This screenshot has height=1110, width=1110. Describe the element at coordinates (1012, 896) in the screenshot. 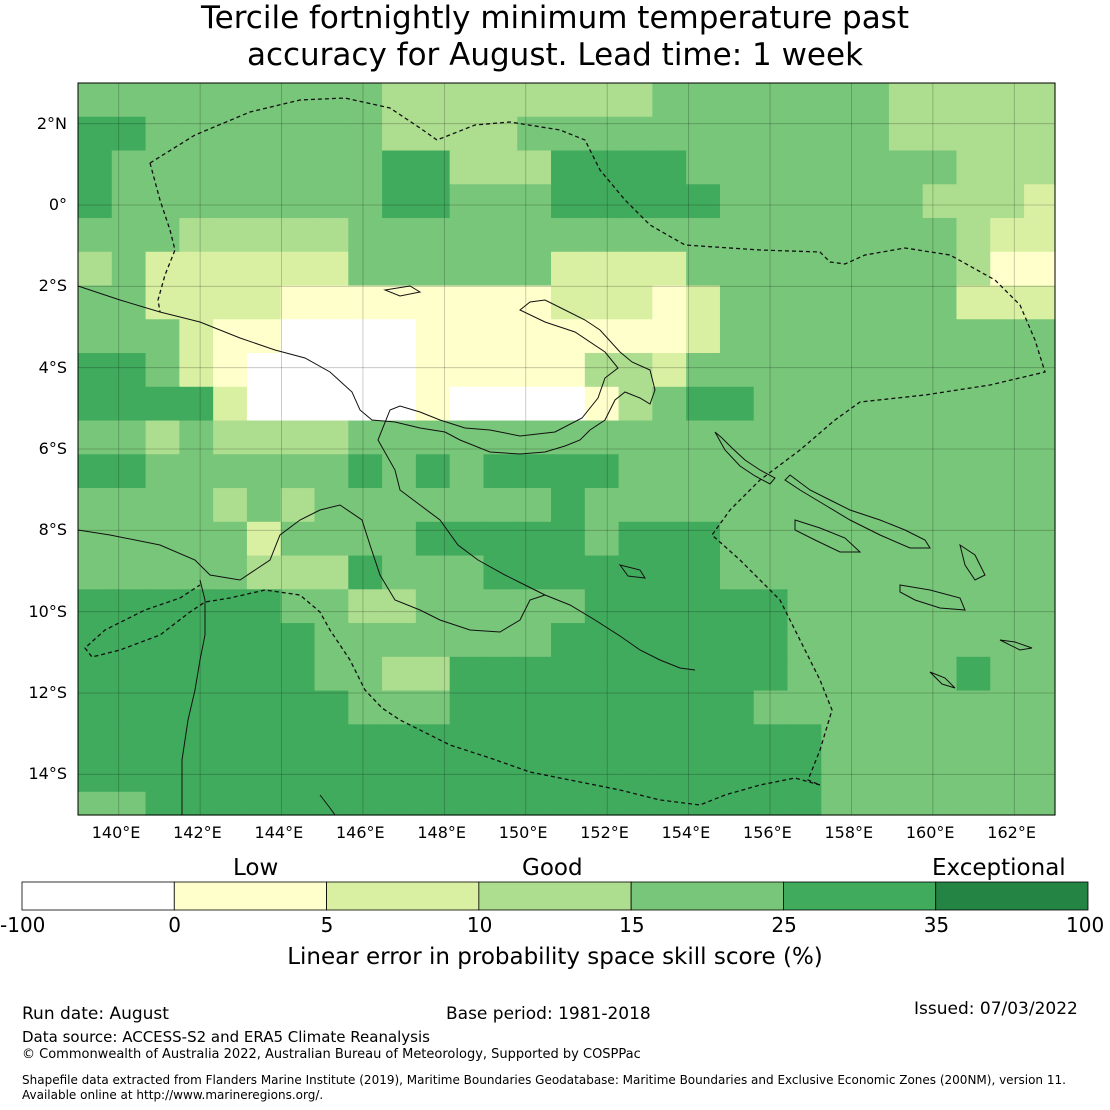

I see `colorbar-segment` at that location.